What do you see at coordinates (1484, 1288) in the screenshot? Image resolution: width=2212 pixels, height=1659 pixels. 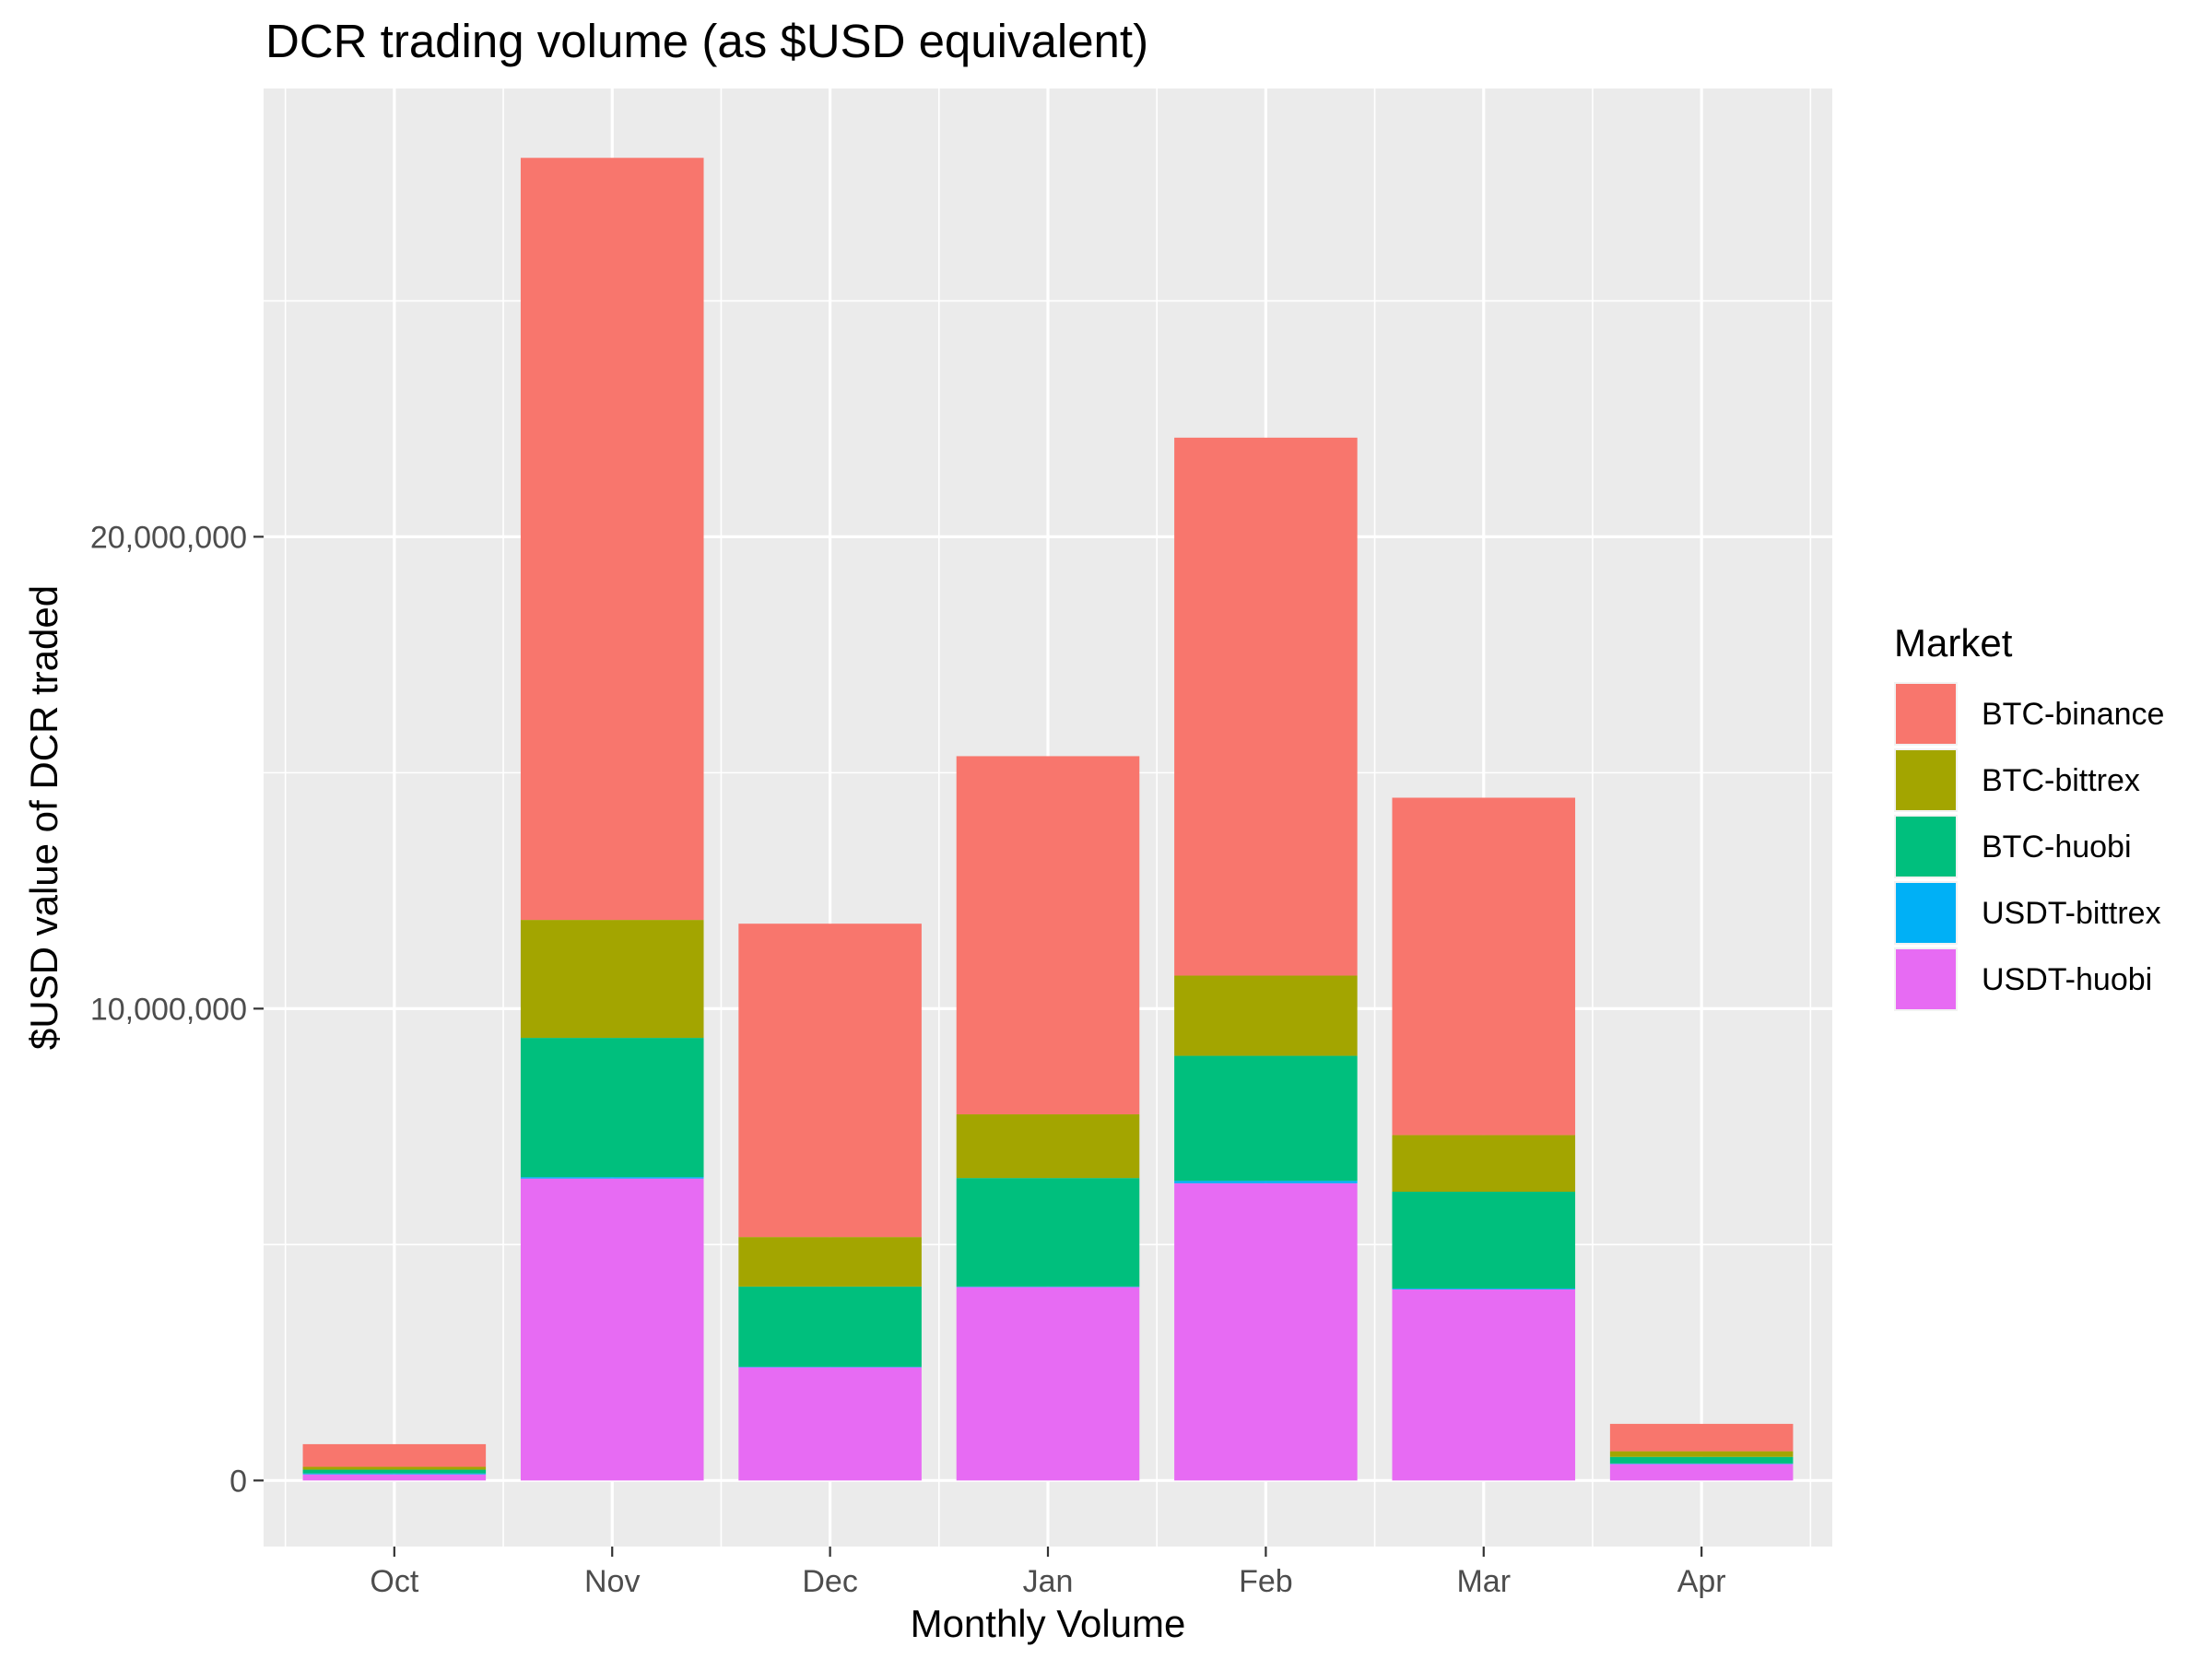 I see `bar-segment-mar-usdt-bittrex` at bounding box center [1484, 1288].